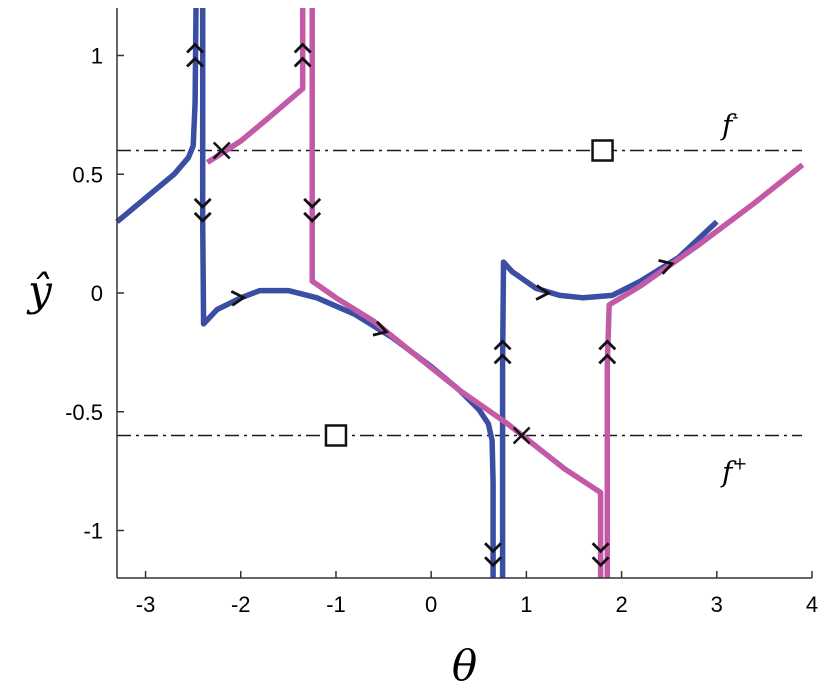 This screenshot has height=693, width=830. I want to click on x-tick-label: 4, so click(812, 604).